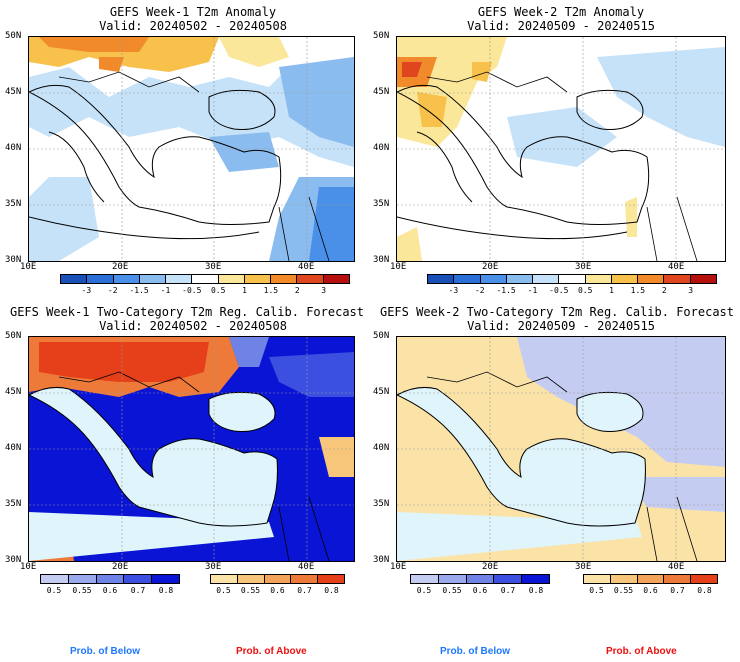 The image size is (740, 662). Describe the element at coordinates (381, 92) in the screenshot. I see `lat-label-p2-45n: 45N` at that location.